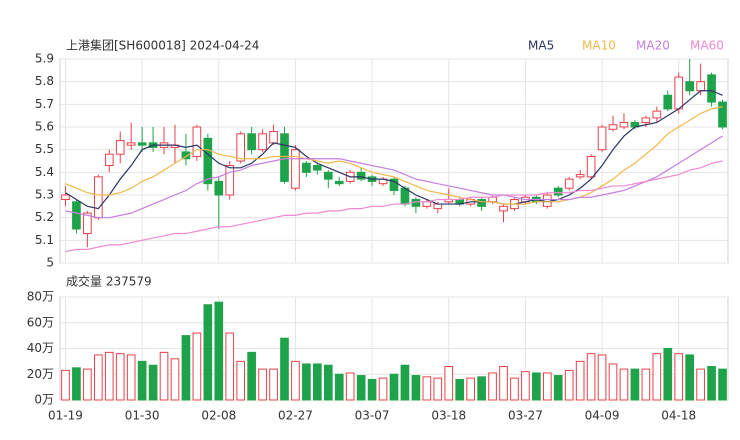 This screenshot has height=440, width=740. What do you see at coordinates (44, 149) in the screenshot?
I see `y-tick-label: 5.5` at bounding box center [44, 149].